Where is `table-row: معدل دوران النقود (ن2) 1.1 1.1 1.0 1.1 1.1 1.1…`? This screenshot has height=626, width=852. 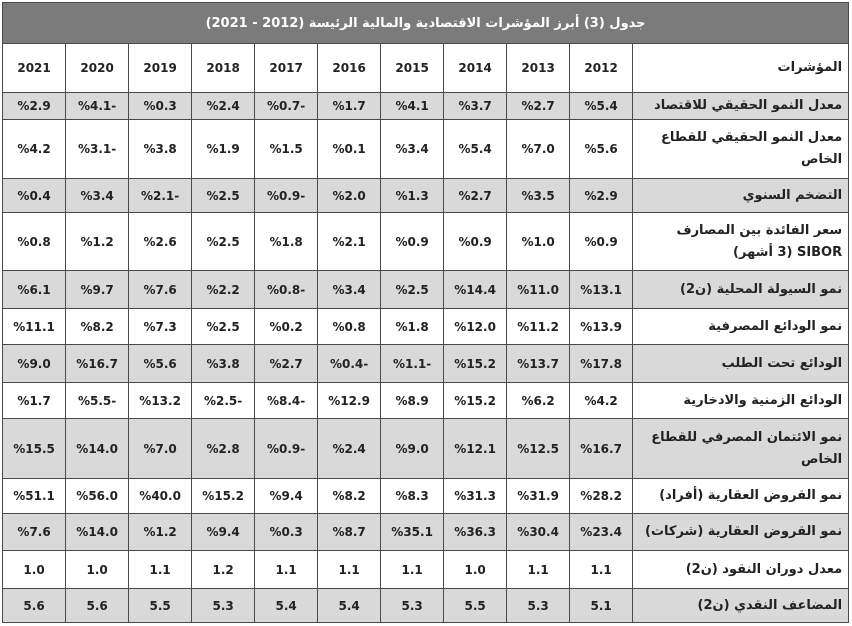
table-row: معدل دوران النقود (ن2) 1.1 1.1 1.0 1.1 1.1 1.1… is located at coordinates (425, 569).